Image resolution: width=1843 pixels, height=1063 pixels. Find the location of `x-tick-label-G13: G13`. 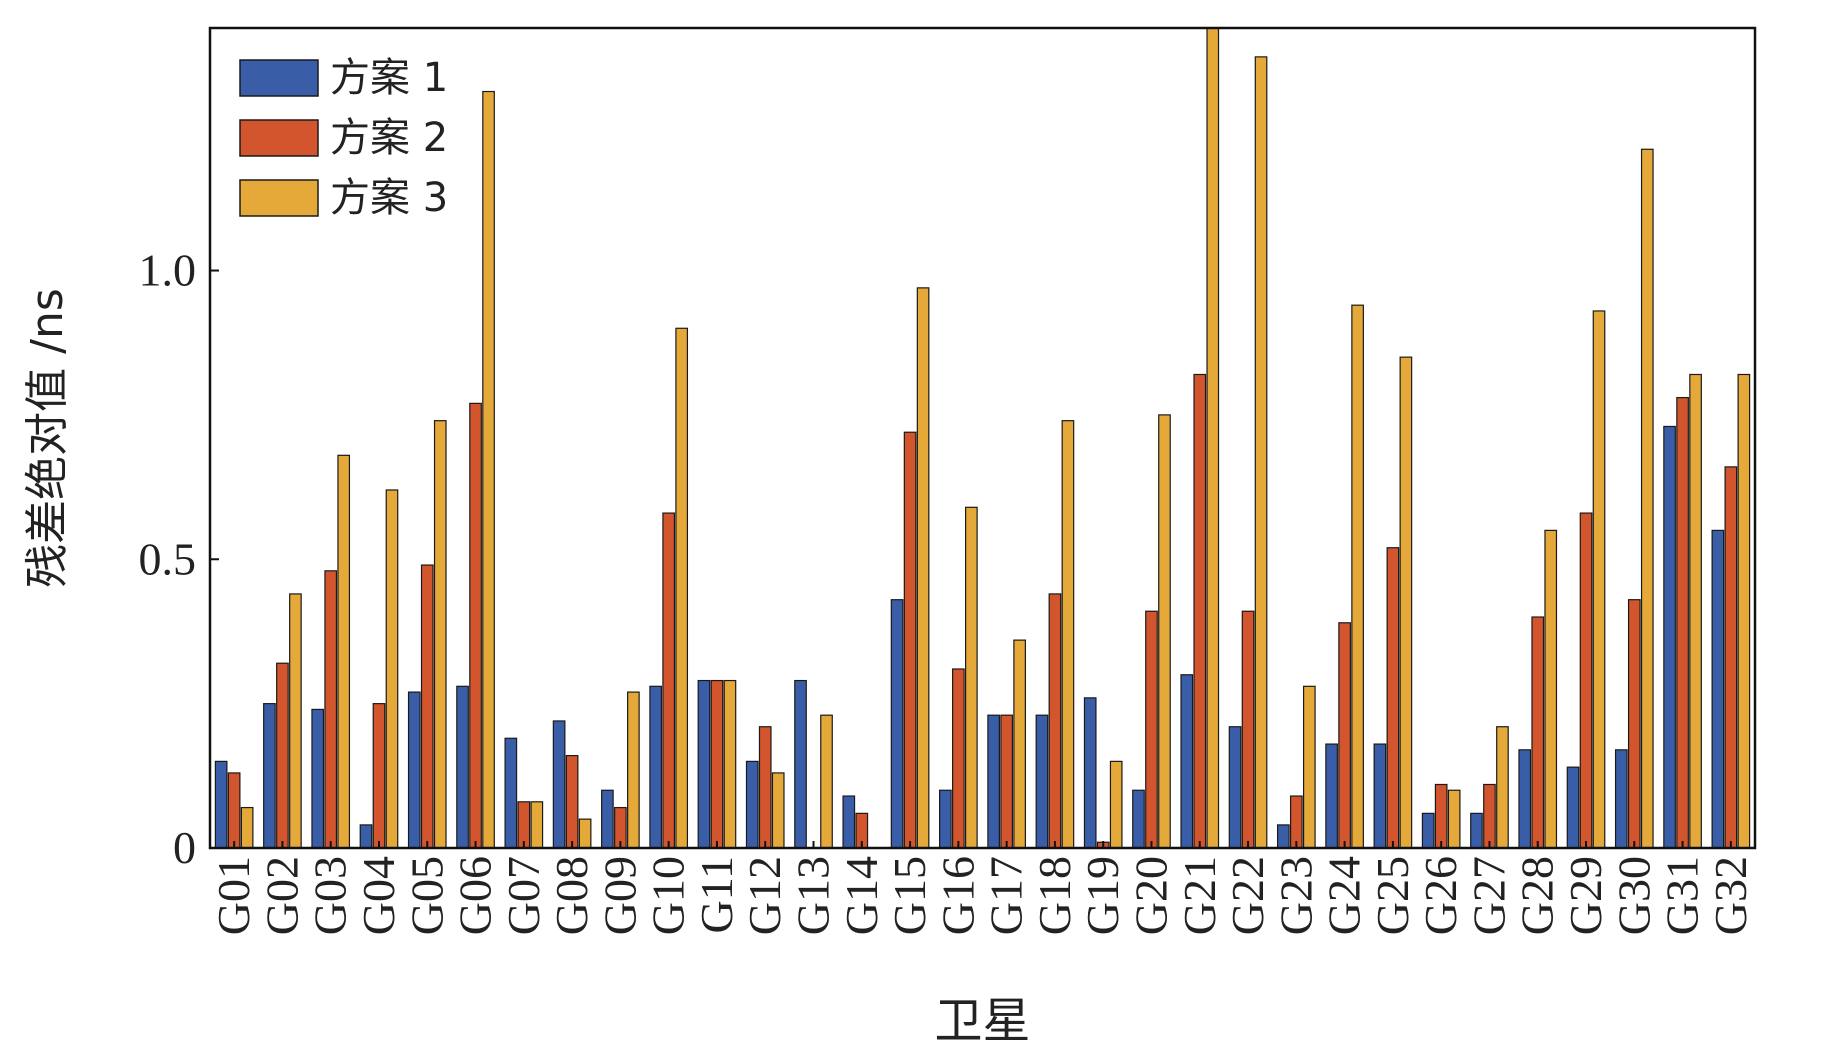

x-tick-label-G13: G13 is located at coordinates (813, 895).